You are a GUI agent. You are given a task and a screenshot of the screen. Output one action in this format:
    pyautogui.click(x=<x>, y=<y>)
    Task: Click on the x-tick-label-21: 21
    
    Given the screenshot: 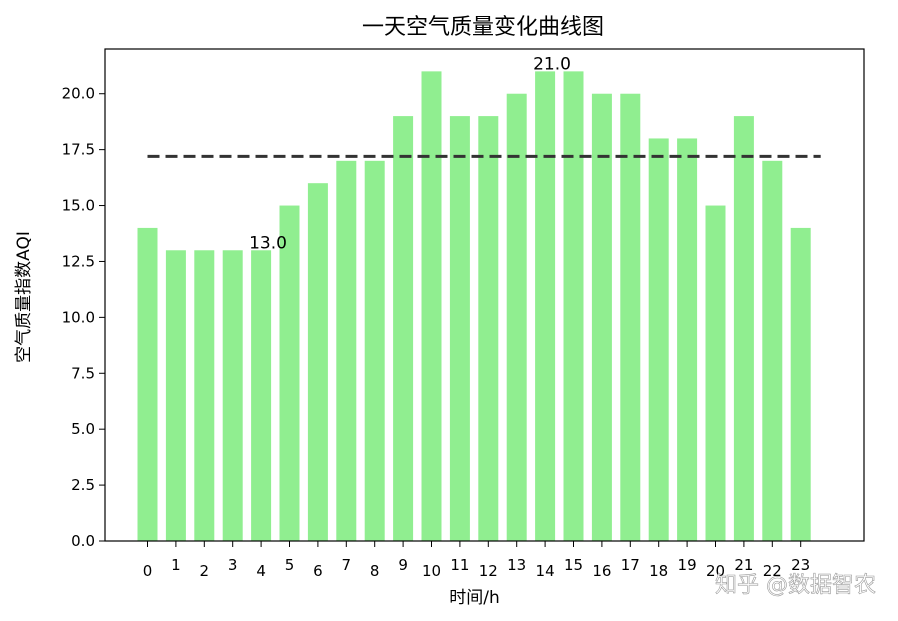 What is the action you would take?
    pyautogui.click(x=743, y=565)
    